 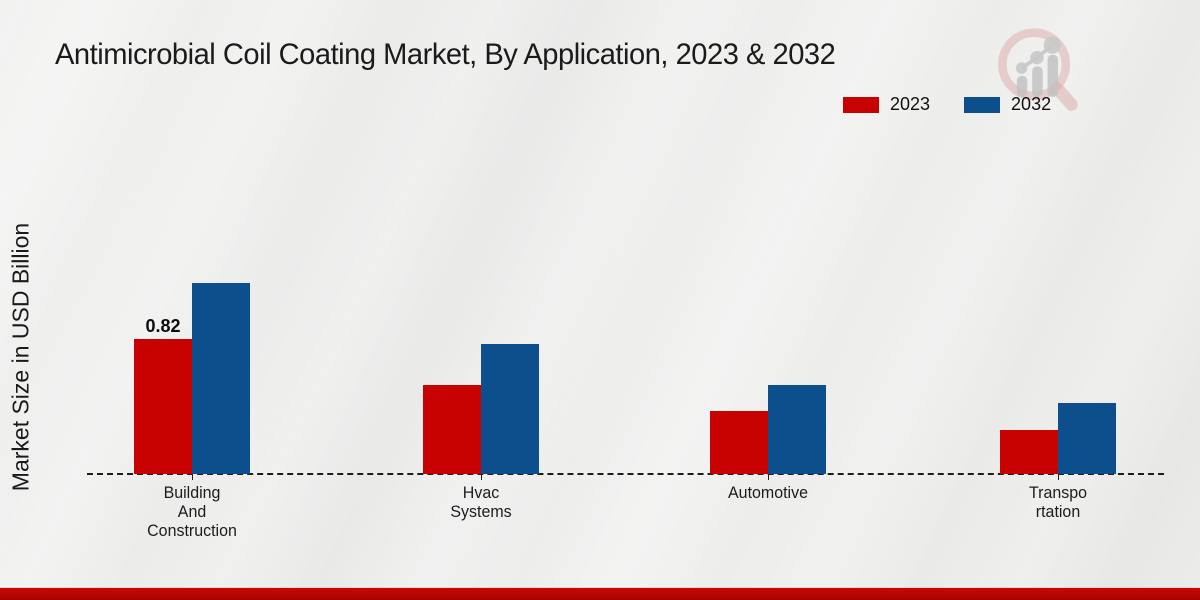 I want to click on legend-swatch-2023, so click(x=861, y=104).